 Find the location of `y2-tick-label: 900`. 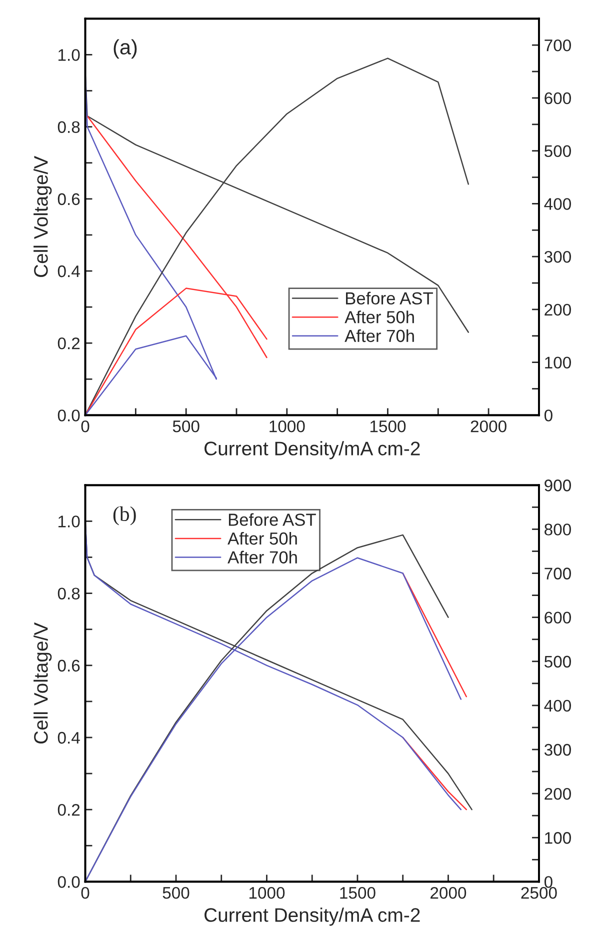

y2-tick-label: 900 is located at coordinates (557, 486).